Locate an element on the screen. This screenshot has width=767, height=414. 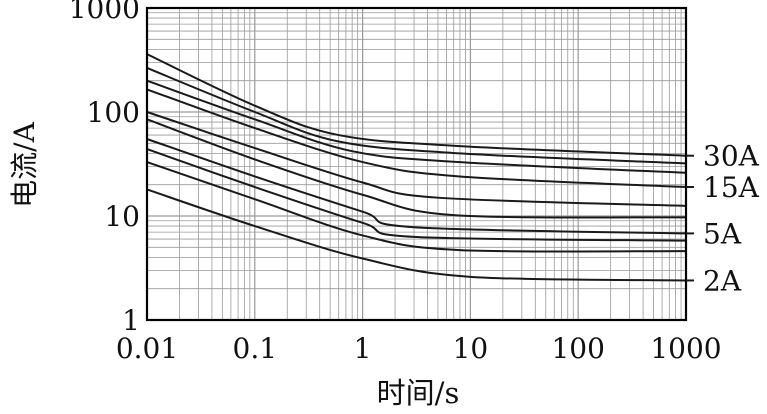
x-tick-label: 1000 is located at coordinates (685, 348).